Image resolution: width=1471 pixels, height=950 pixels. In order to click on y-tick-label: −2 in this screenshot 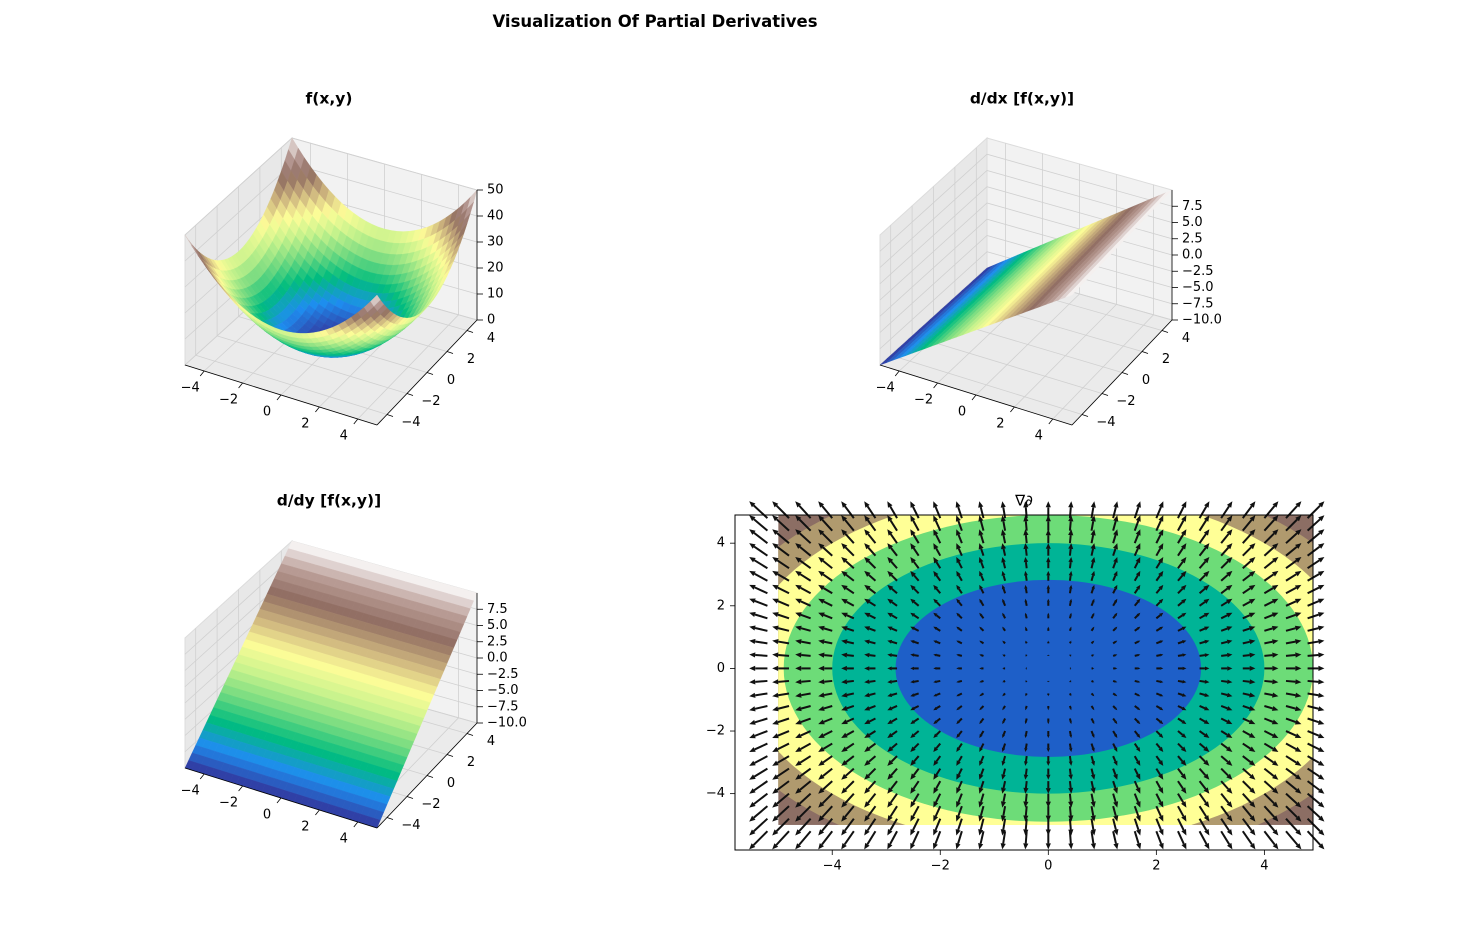, I will do `click(430, 804)`.